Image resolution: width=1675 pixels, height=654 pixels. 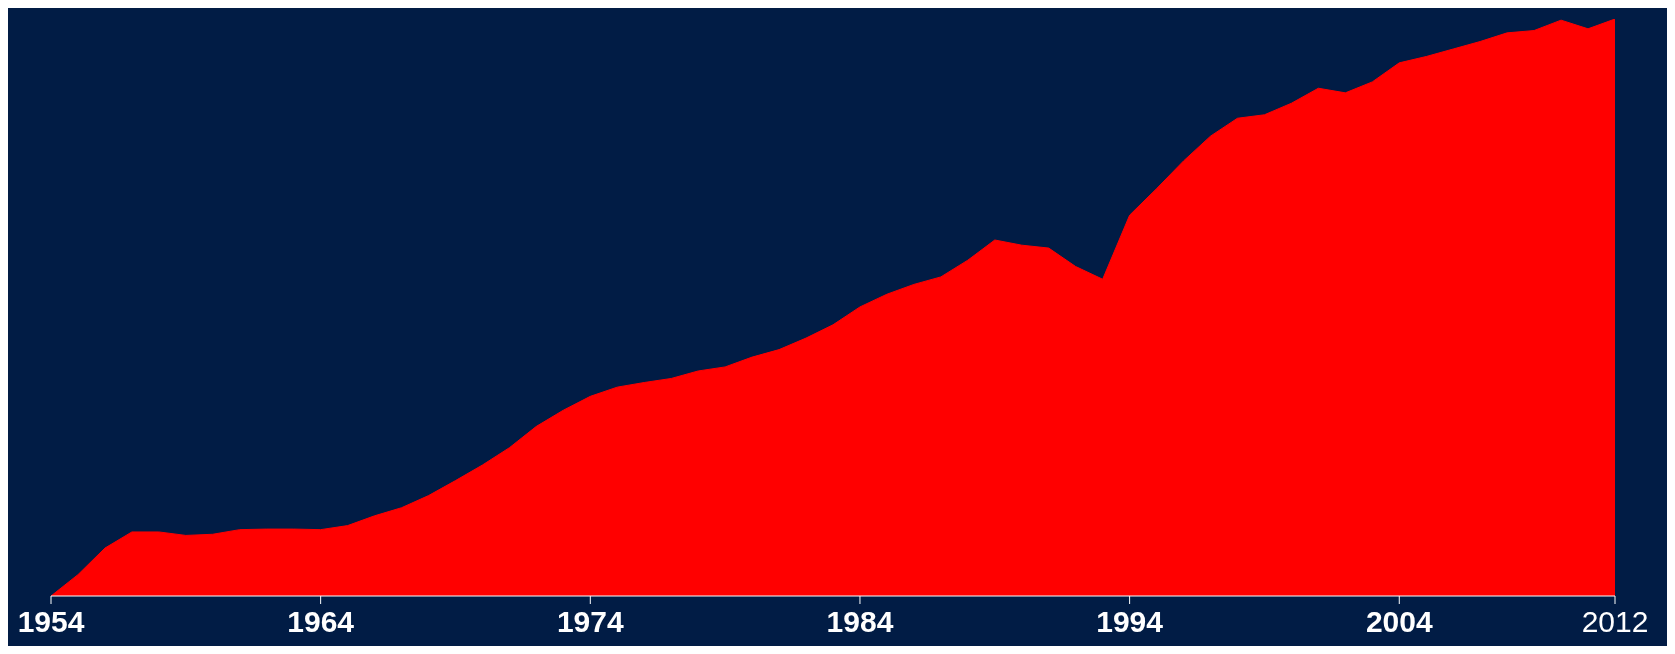 What do you see at coordinates (860, 621) in the screenshot?
I see `x-tick-label: 1984` at bounding box center [860, 621].